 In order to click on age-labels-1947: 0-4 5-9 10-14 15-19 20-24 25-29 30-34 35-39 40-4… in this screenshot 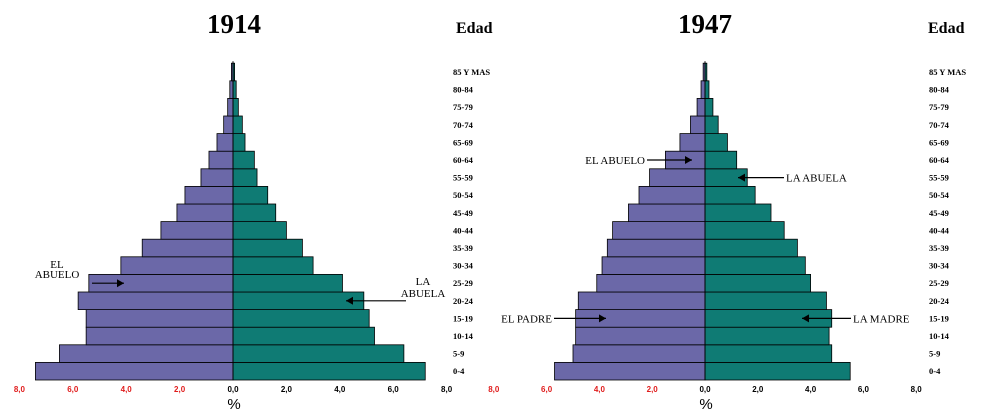, I will do `click(947, 221)`.